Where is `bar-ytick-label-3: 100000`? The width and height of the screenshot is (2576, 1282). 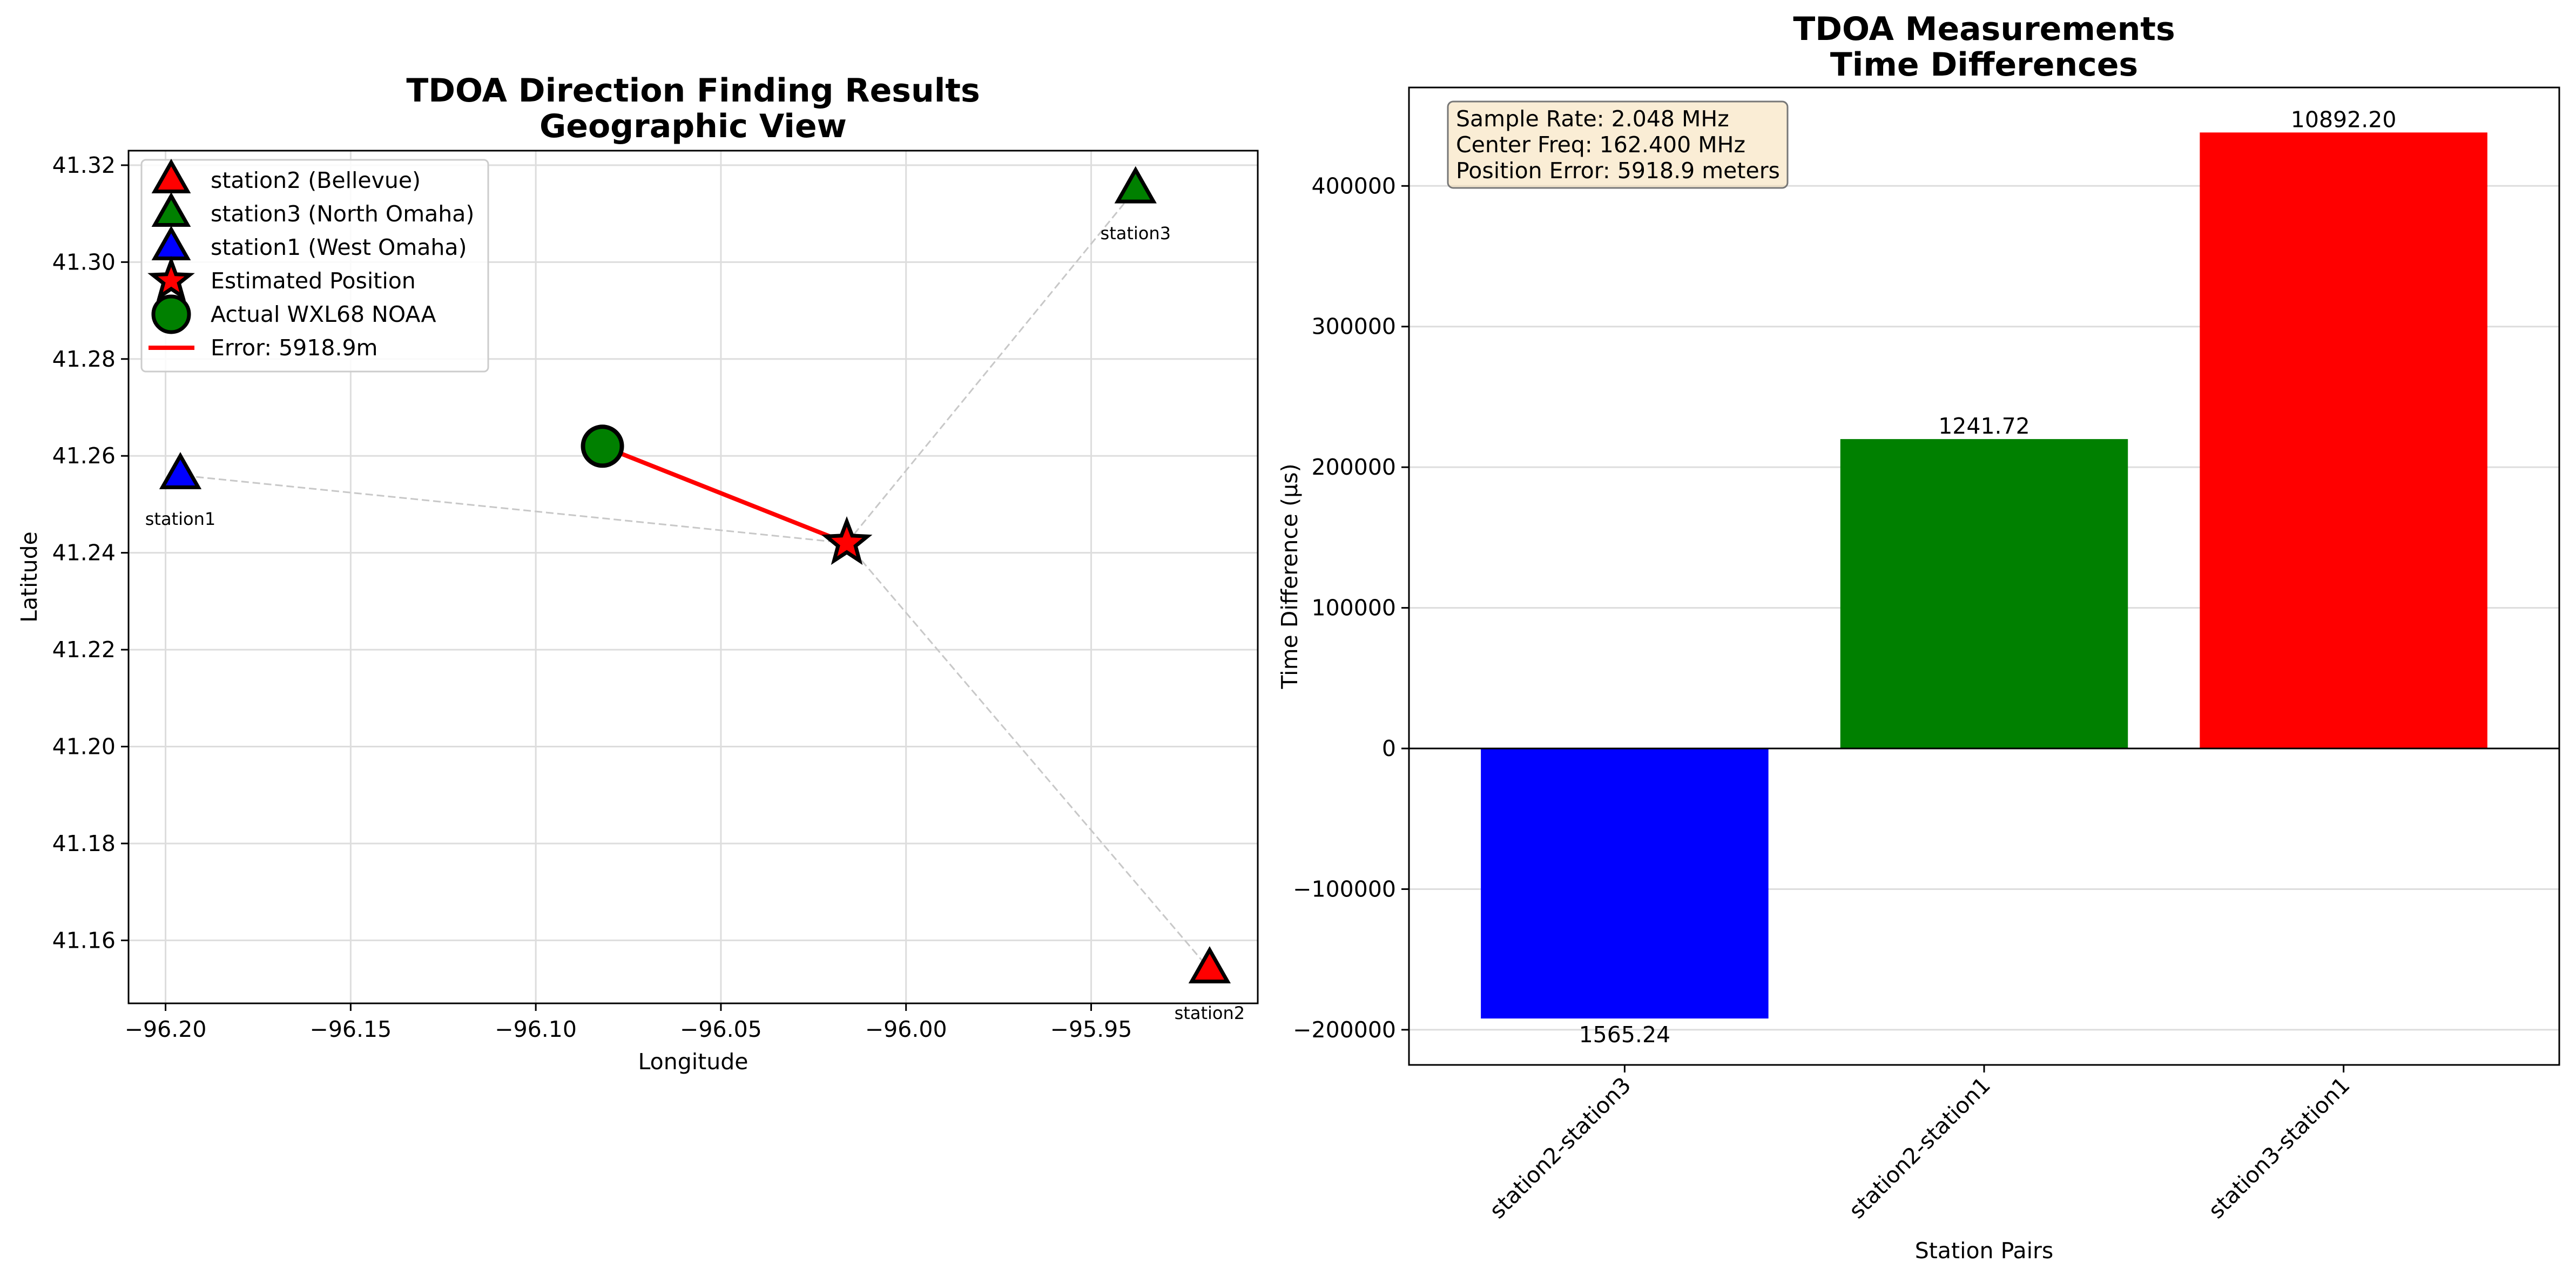 bar-ytick-label-3: 100000 is located at coordinates (1353, 608).